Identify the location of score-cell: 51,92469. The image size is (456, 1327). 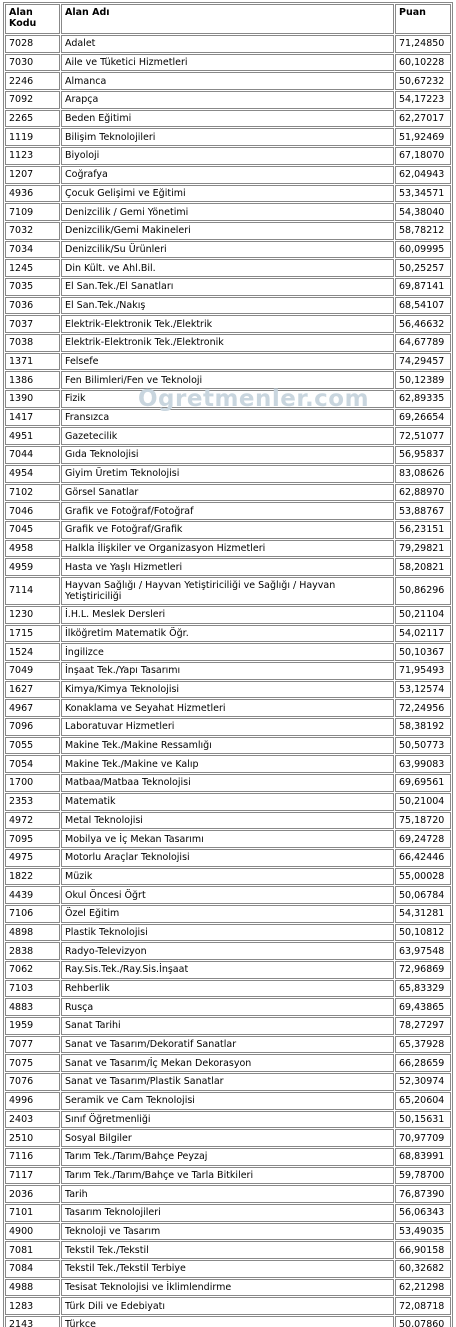
(423, 137).